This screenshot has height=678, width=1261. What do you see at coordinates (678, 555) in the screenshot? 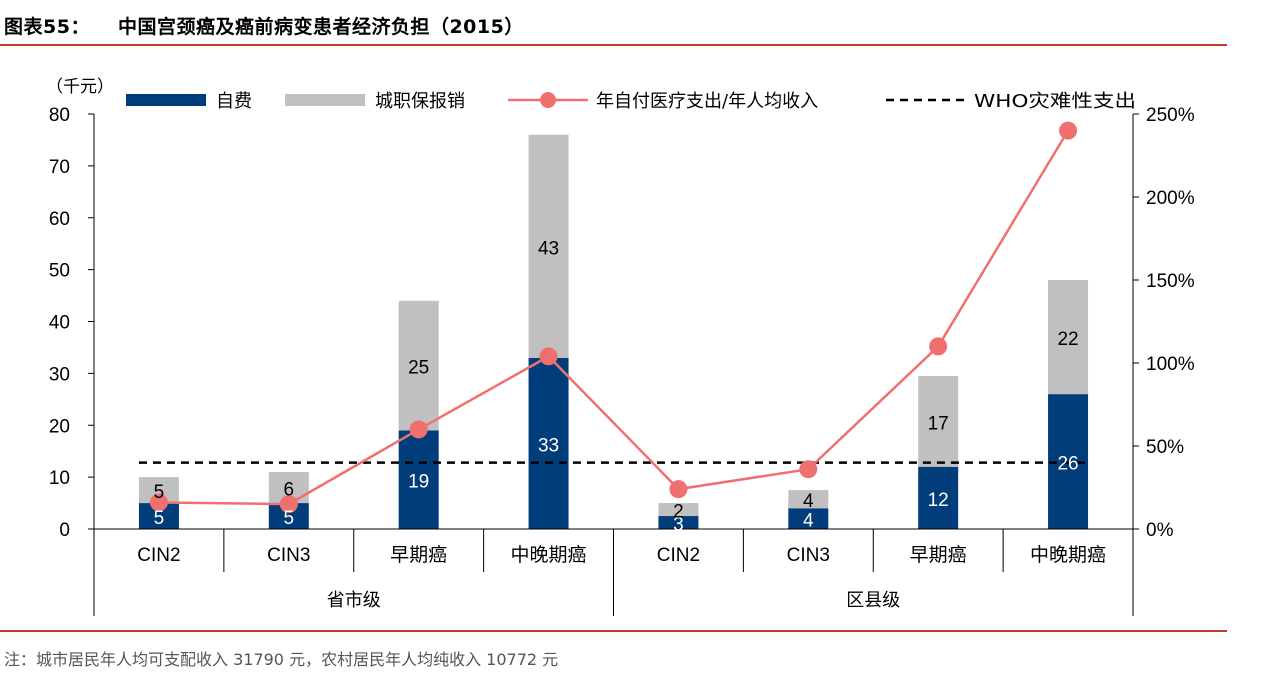
I see `x-tick-label-4: CIN2` at bounding box center [678, 555].